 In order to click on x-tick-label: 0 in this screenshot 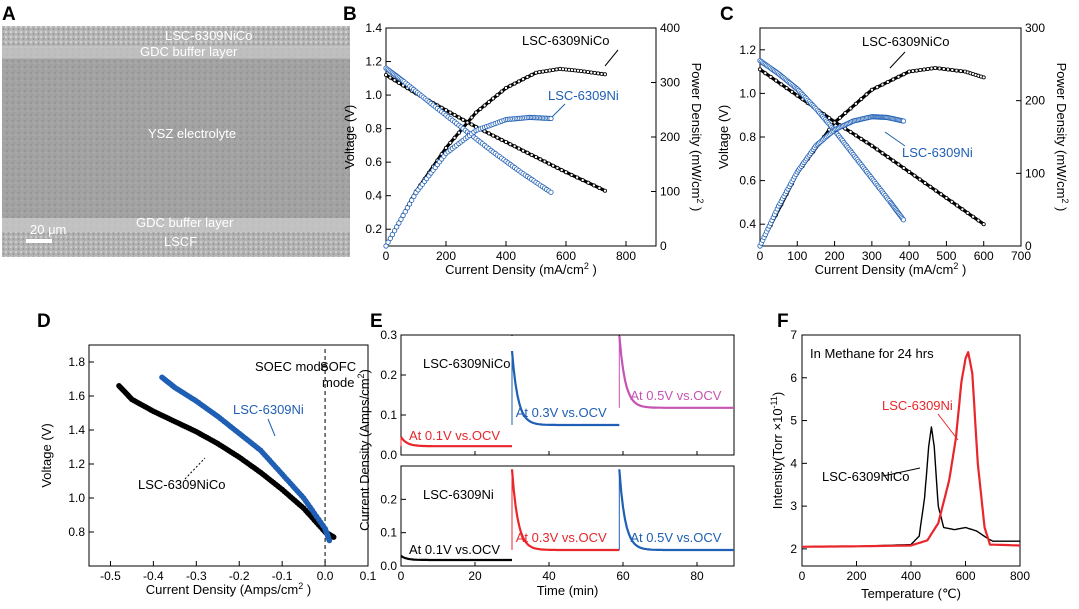, I will do `click(802, 576)`.